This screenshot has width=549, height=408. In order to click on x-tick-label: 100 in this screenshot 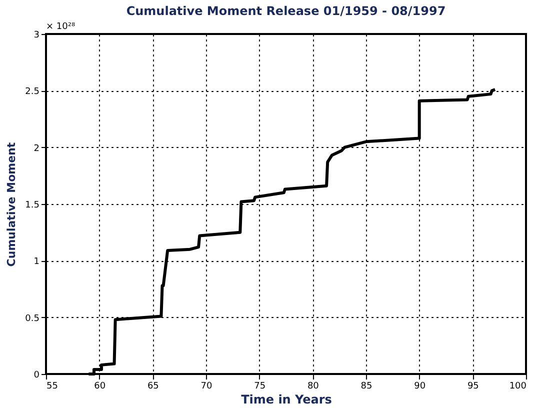, I will do `click(518, 387)`.